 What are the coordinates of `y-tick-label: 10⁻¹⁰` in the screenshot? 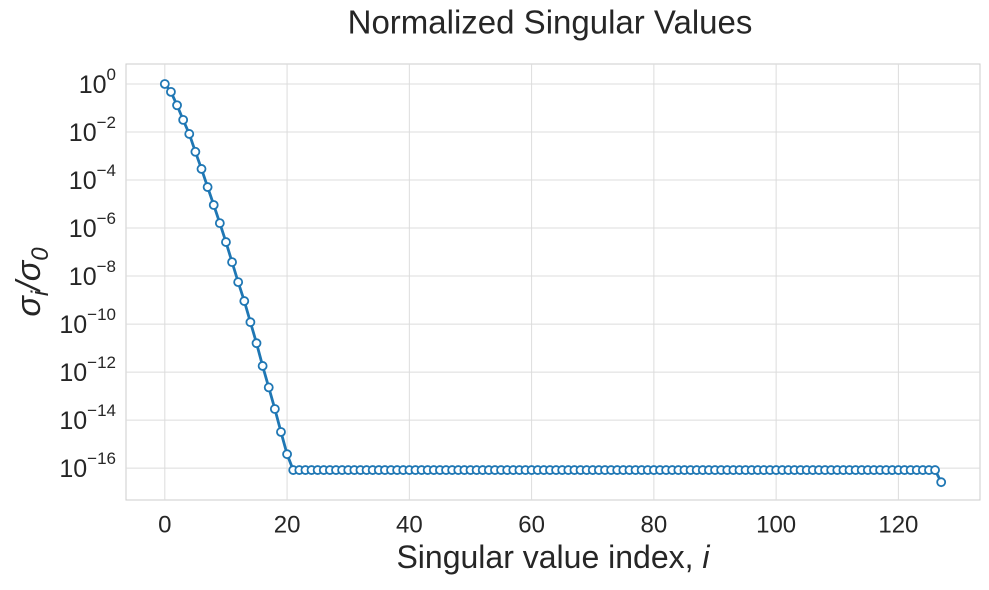 It's located at (87, 322).